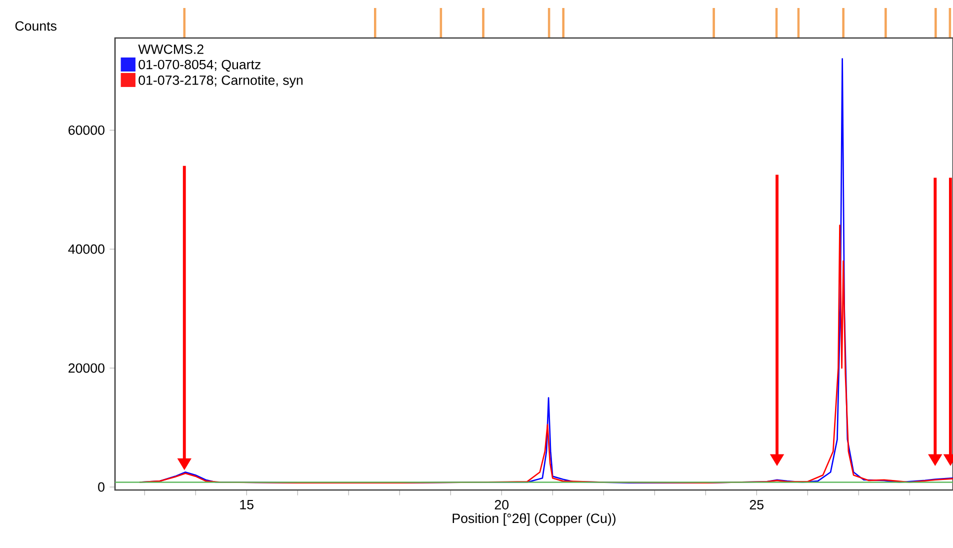 This screenshot has height=548, width=953. Describe the element at coordinates (501, 505) in the screenshot. I see `x-tick-label: 20` at that location.